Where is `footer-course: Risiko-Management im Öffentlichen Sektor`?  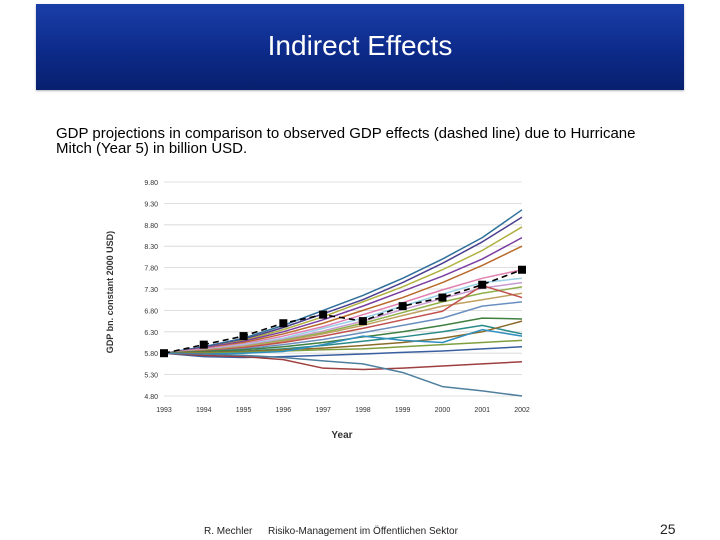
footer-course: Risiko-Management im Öffentlichen Sektor is located at coordinates (363, 531).